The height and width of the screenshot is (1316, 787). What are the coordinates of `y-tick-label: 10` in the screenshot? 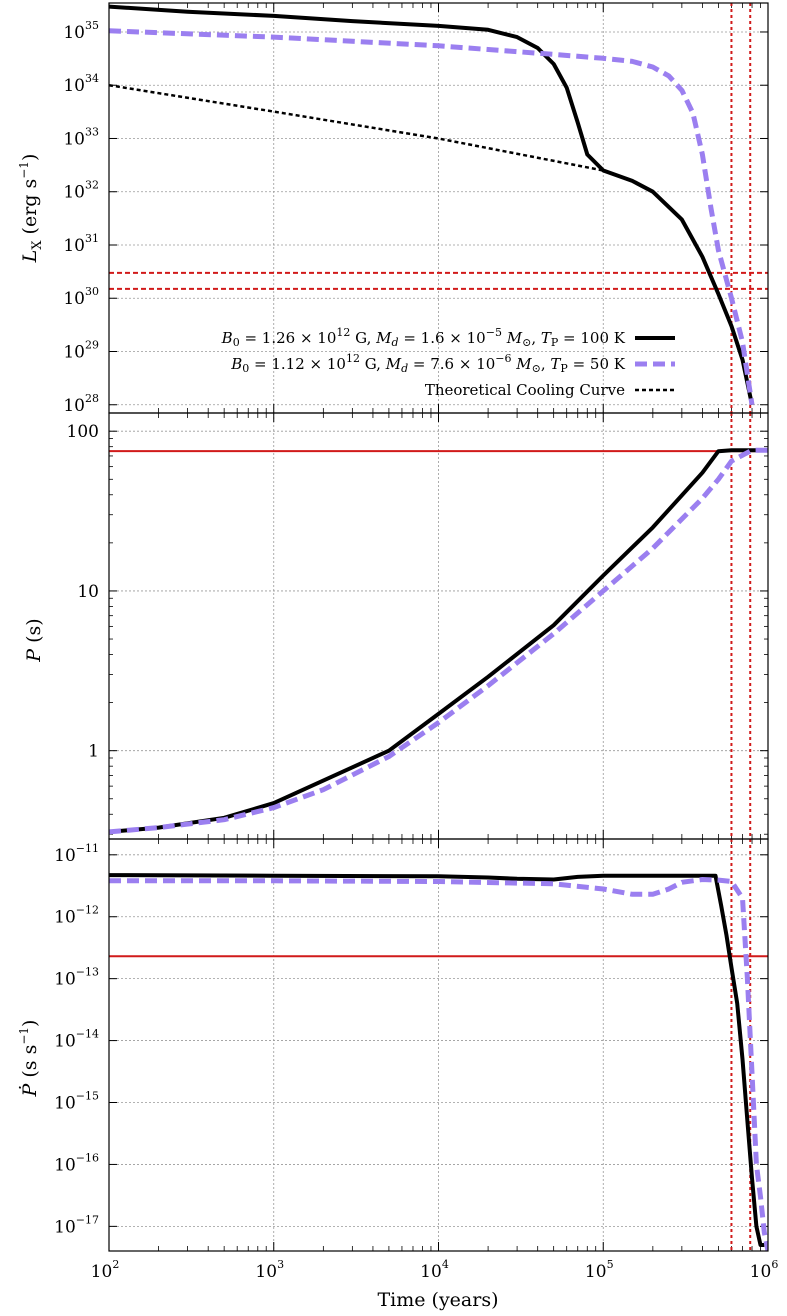 It's located at (88, 592).